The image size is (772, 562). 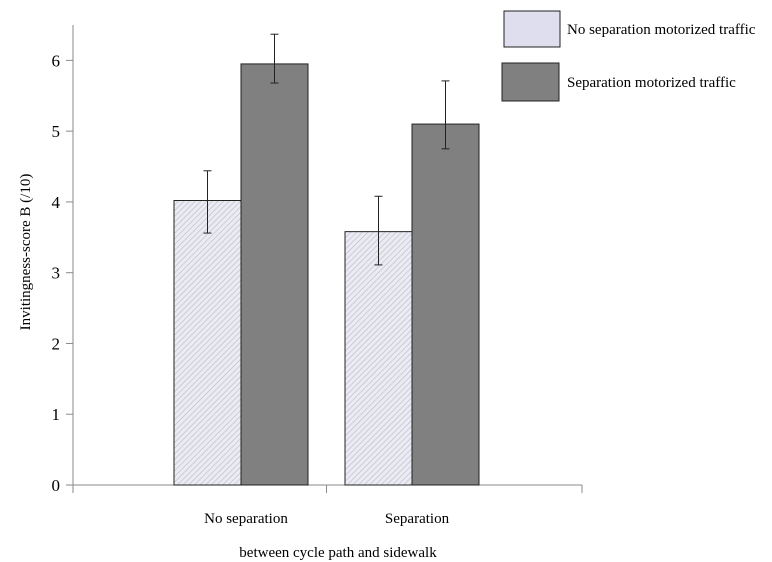 I want to click on error-bars, so click(x=326, y=149).